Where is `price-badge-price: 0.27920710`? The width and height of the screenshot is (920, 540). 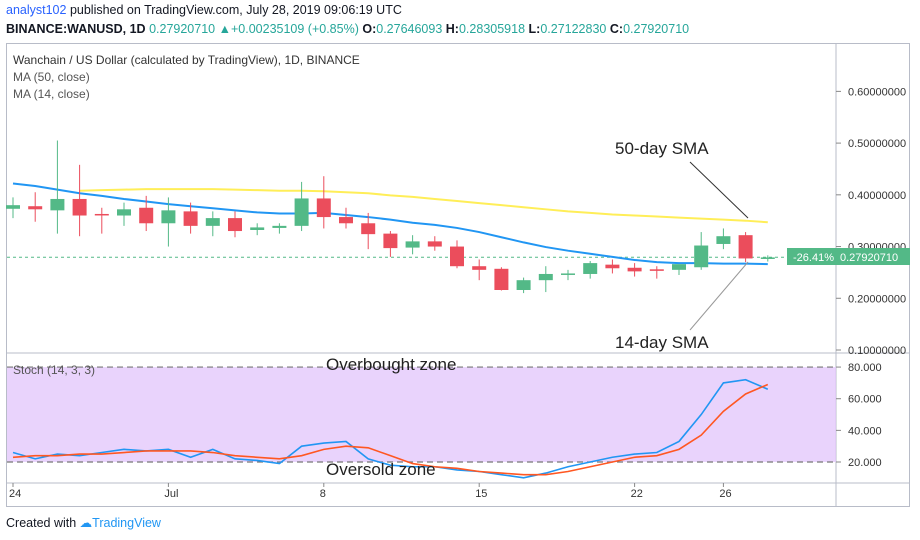
price-badge-price: 0.27920710 is located at coordinates (869, 258).